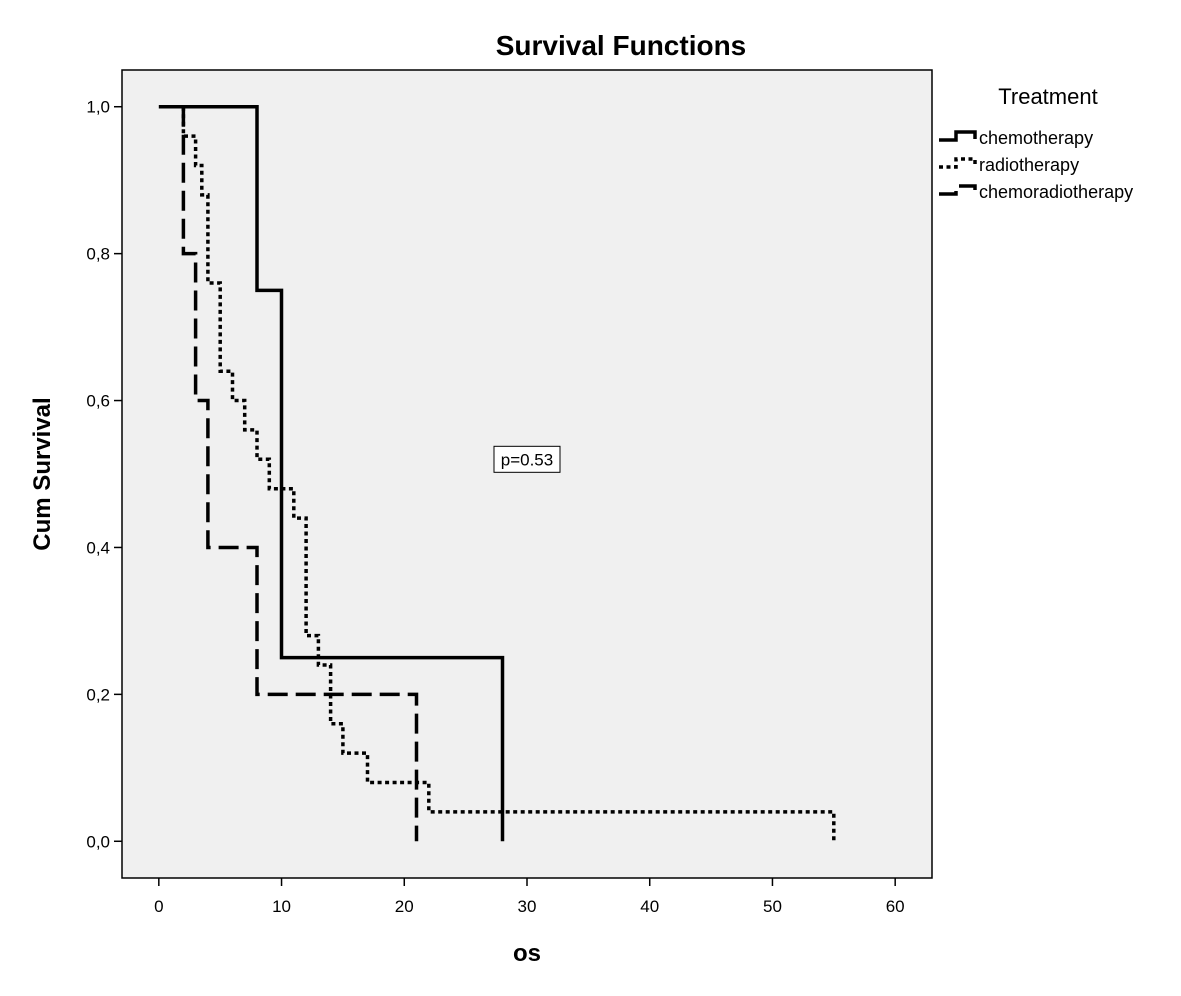  Describe the element at coordinates (104, 474) in the screenshot. I see `y-axis: 0,0 0,2 0,4 0,6 0,8 1,0` at that location.